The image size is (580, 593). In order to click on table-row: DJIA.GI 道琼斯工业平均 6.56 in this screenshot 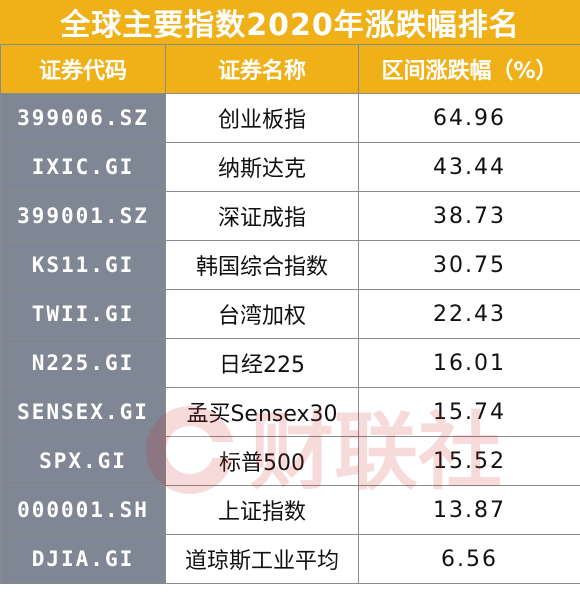, I will do `click(290, 559)`.